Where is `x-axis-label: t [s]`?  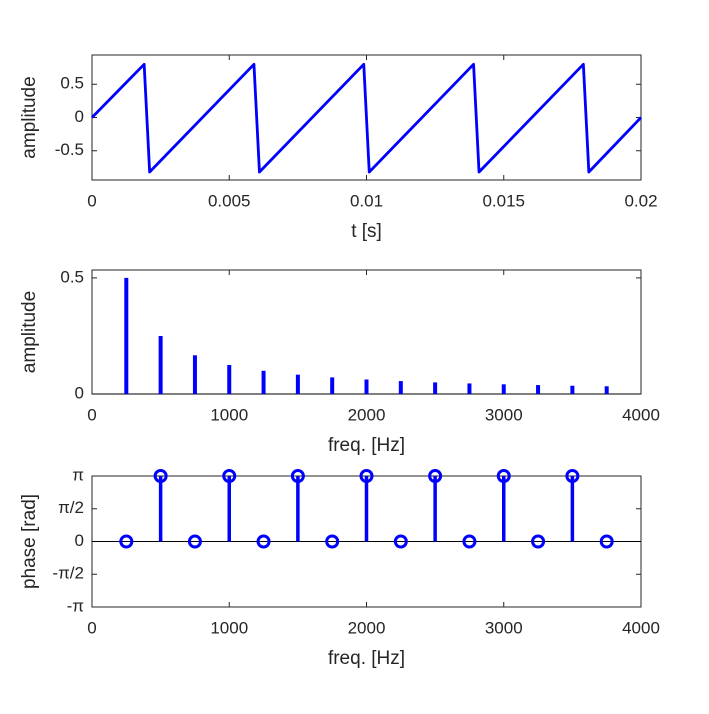
x-axis-label: t [s] is located at coordinates (366, 231).